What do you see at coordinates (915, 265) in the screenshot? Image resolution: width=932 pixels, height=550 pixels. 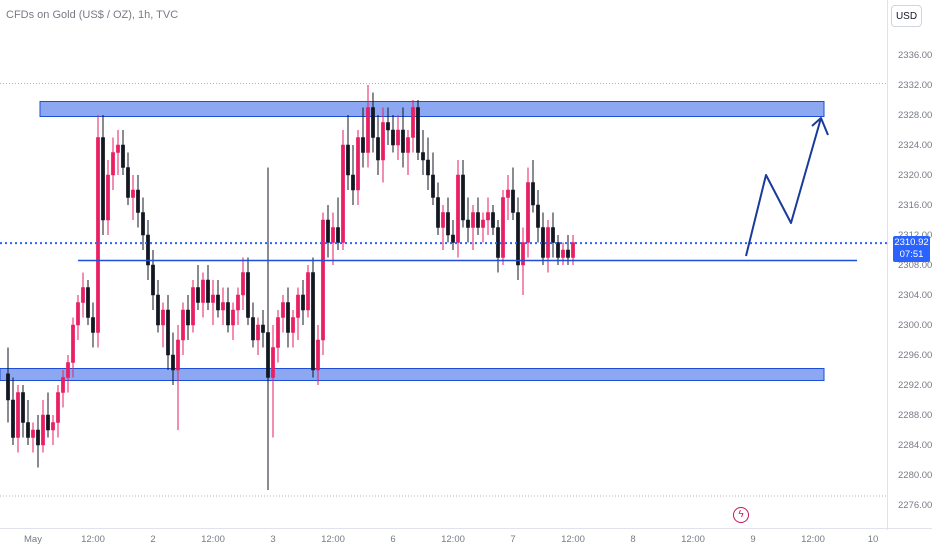 I see `price-tick-label: 2308.00` at bounding box center [915, 265].